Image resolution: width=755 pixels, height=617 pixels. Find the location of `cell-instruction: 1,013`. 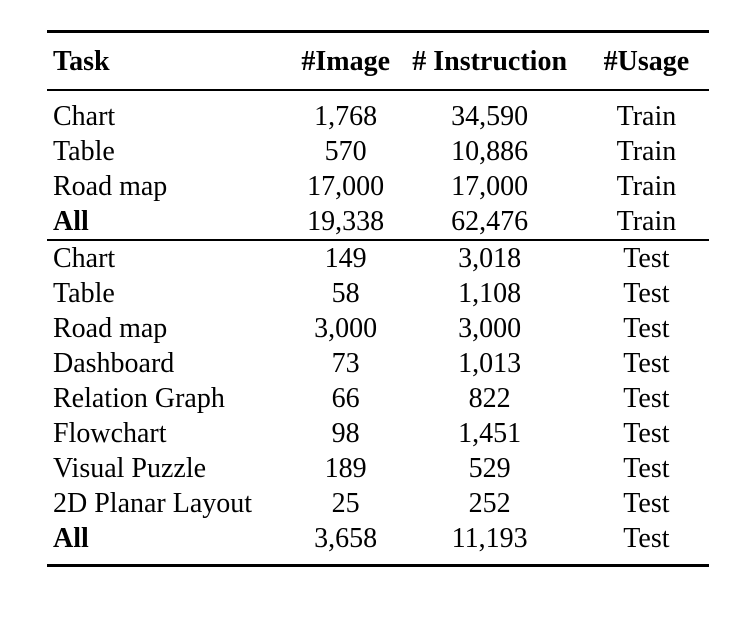

cell-instruction: 1,013 is located at coordinates (490, 363).